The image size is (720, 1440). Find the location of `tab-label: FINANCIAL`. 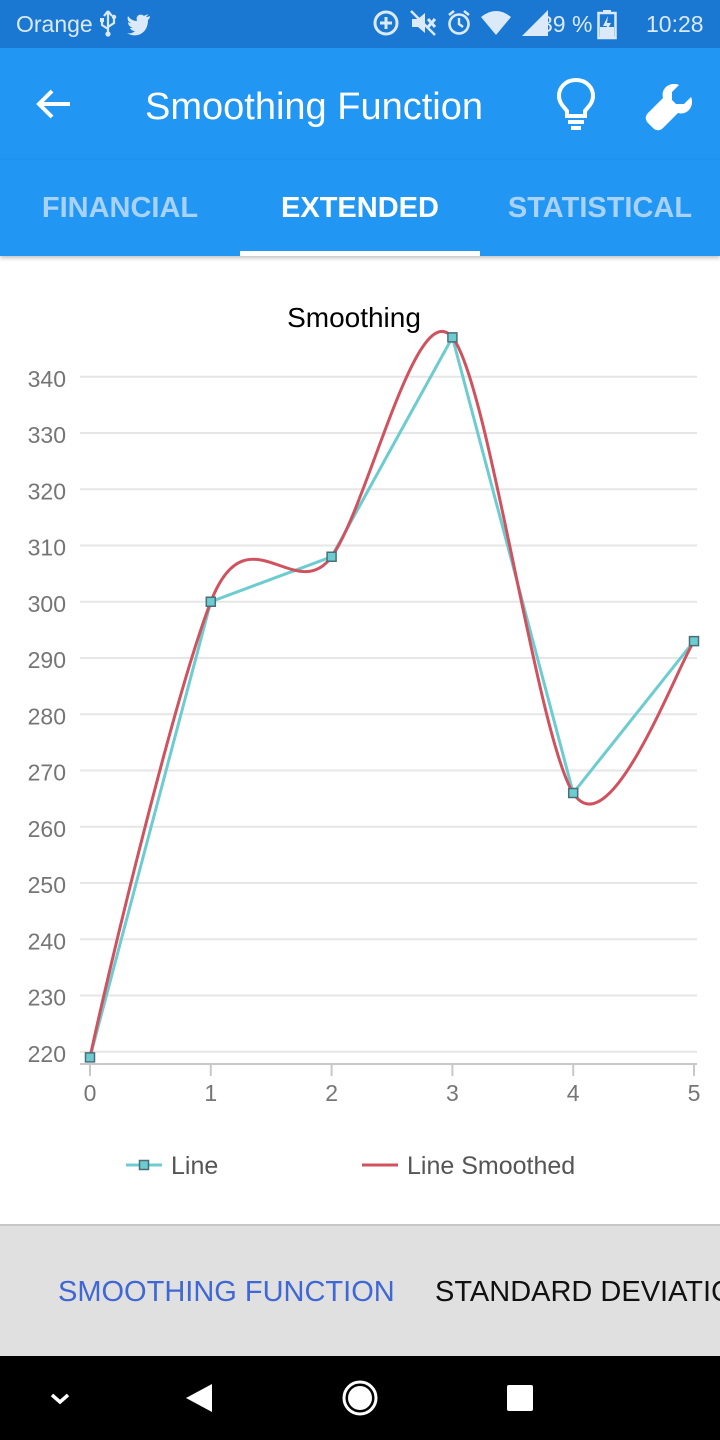

tab-label: FINANCIAL is located at coordinates (120, 207).